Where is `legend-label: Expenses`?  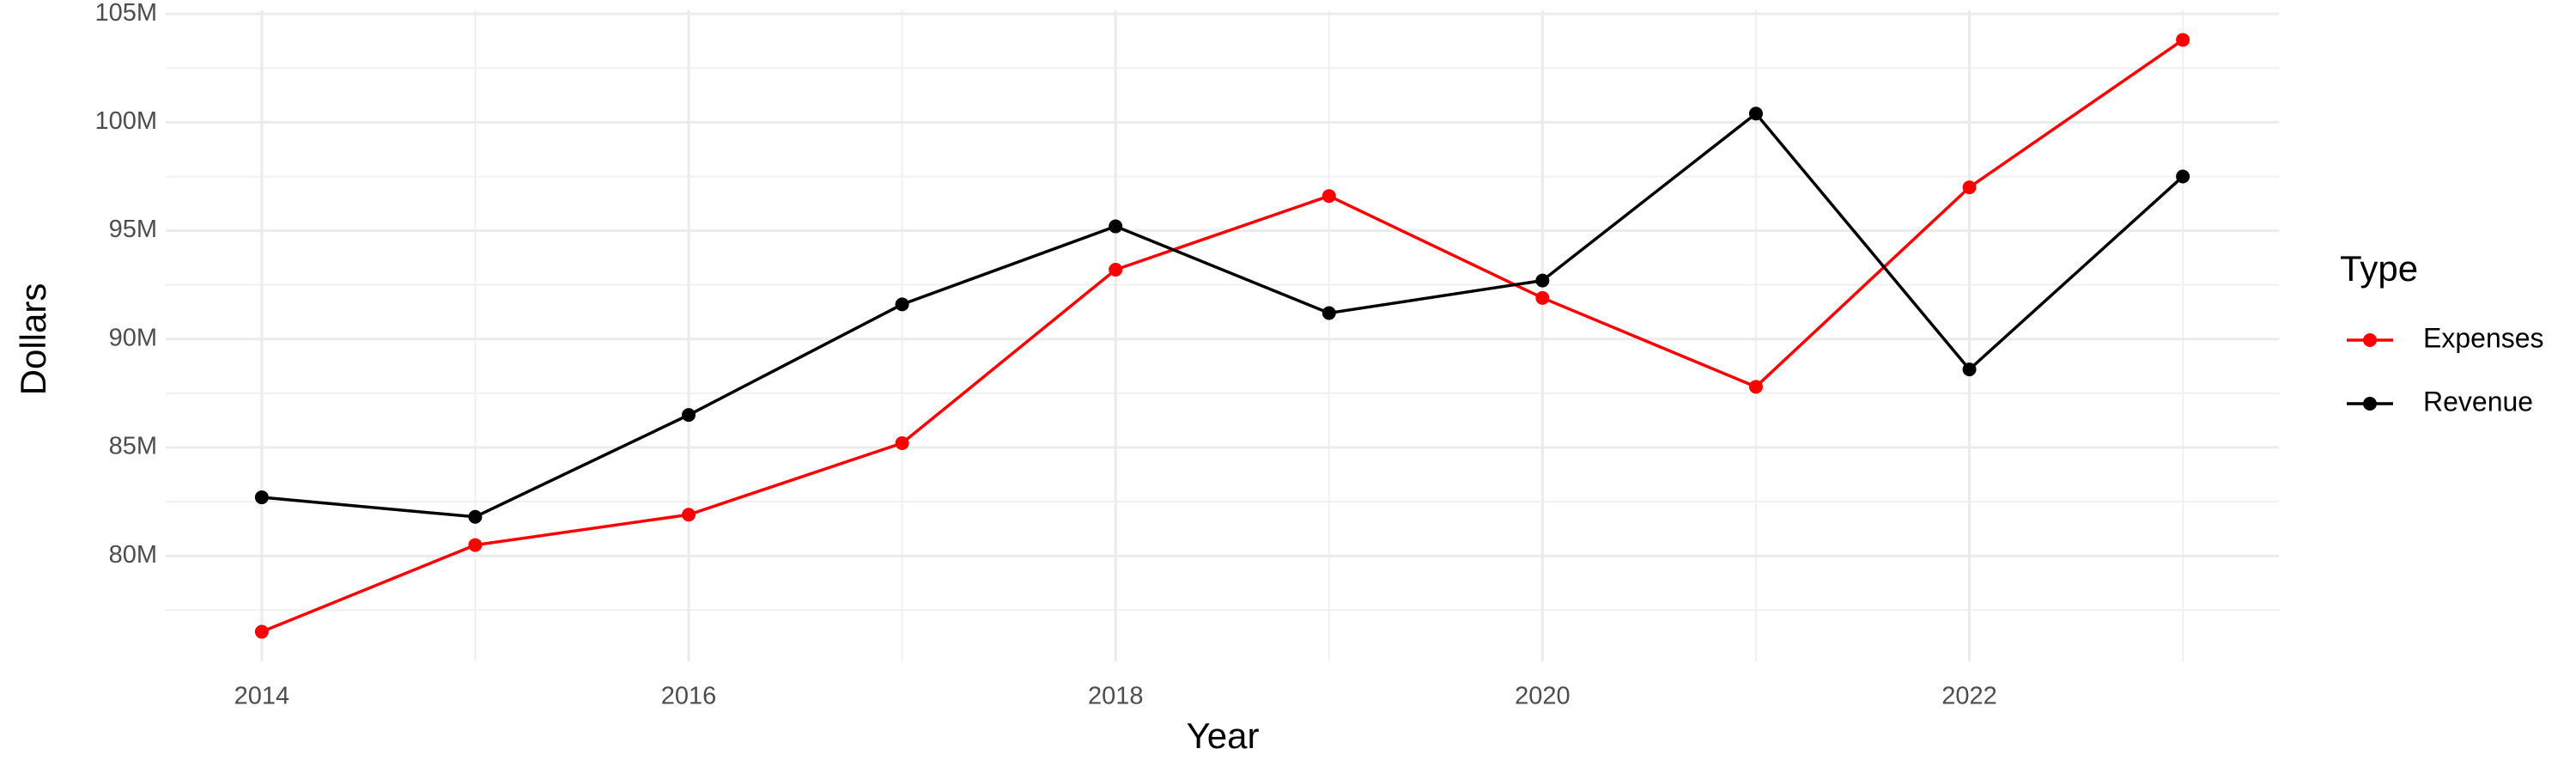
legend-label: Expenses is located at coordinates (2484, 337).